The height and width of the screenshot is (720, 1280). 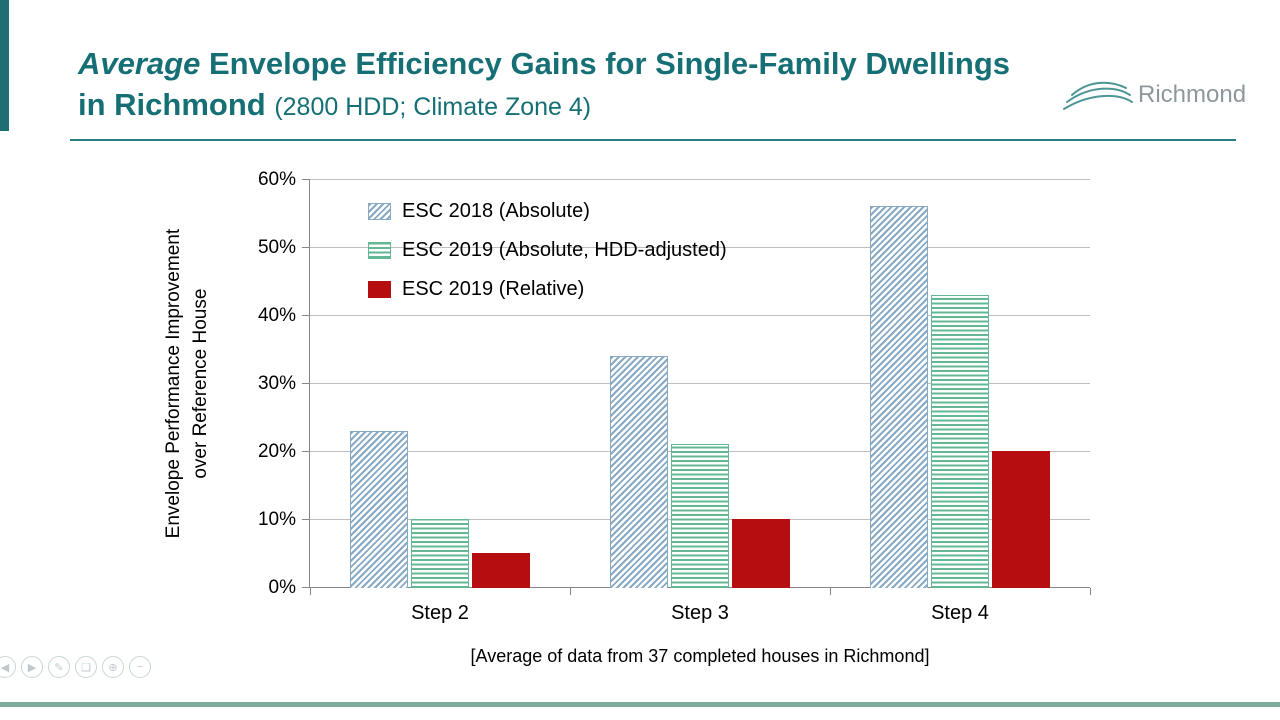 I want to click on y-tick-label: 60%, so click(x=276, y=179).